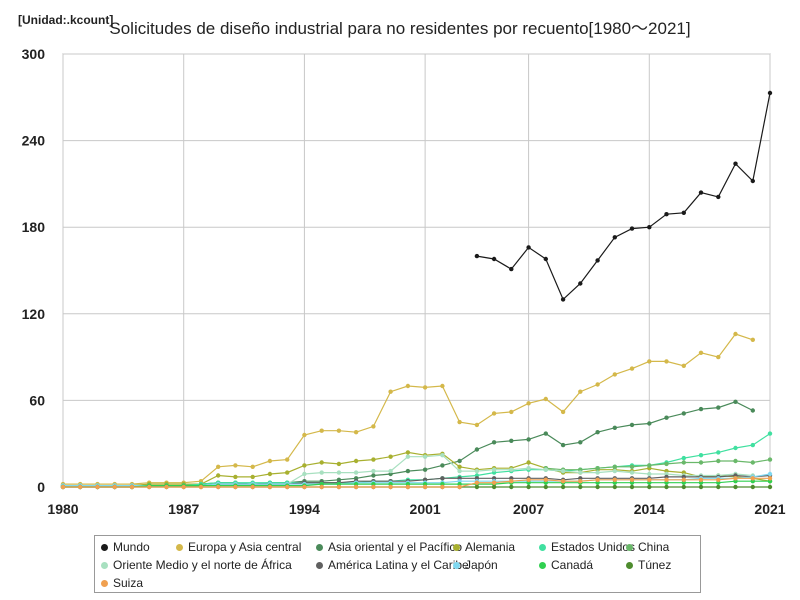  I want to click on legend-label: Japón, so click(481, 565).